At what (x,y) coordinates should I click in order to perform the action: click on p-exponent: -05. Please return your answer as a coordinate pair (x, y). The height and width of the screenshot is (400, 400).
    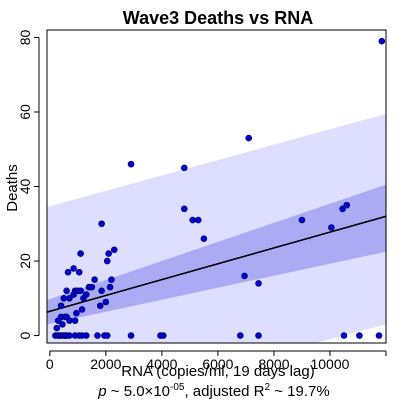
    Looking at the image, I should click on (177, 387).